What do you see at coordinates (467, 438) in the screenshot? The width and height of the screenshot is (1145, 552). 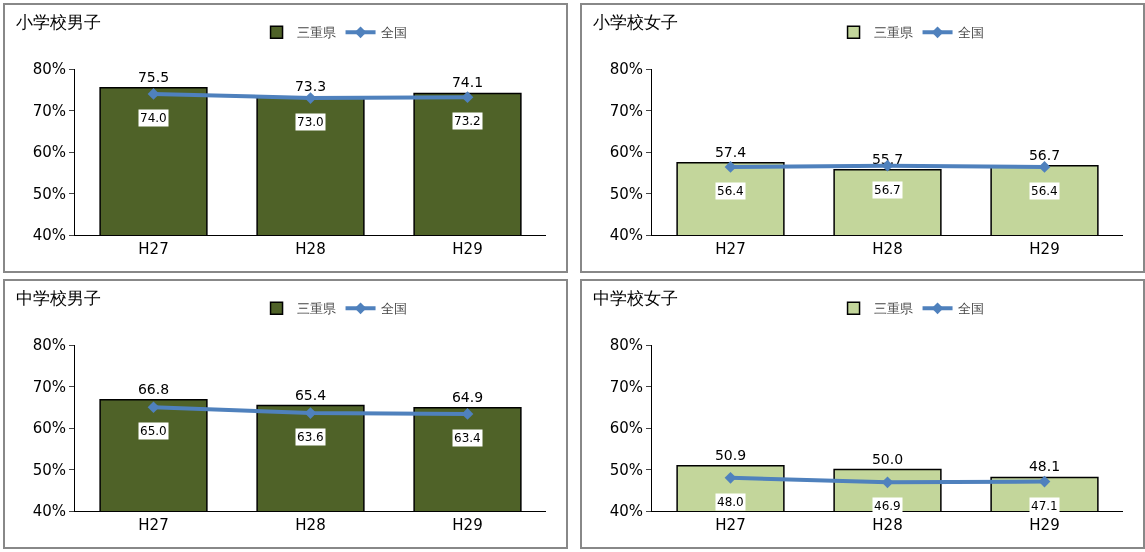 I see `data-label: 63.4` at bounding box center [467, 438].